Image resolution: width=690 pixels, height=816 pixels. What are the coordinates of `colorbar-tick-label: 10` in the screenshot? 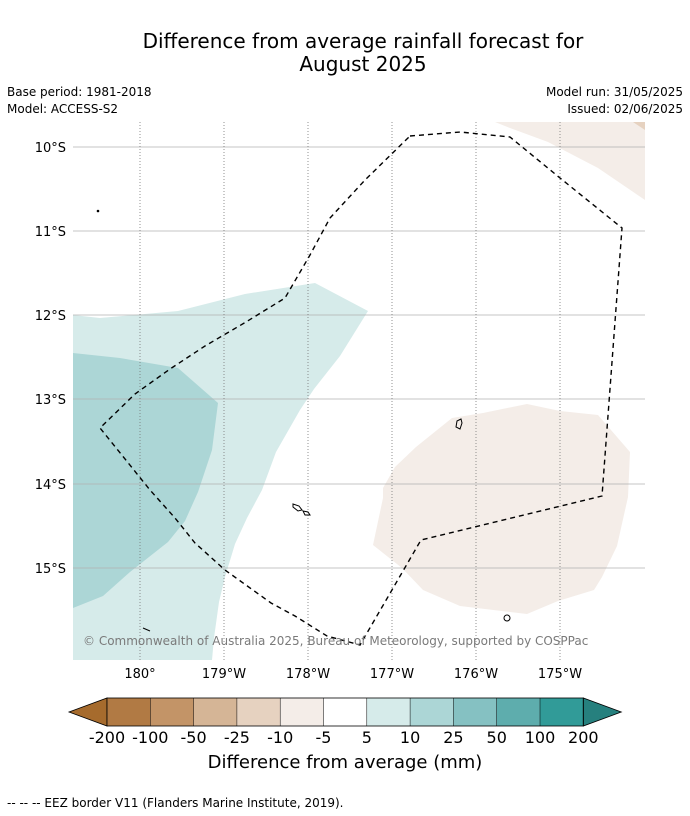 It's located at (410, 737).